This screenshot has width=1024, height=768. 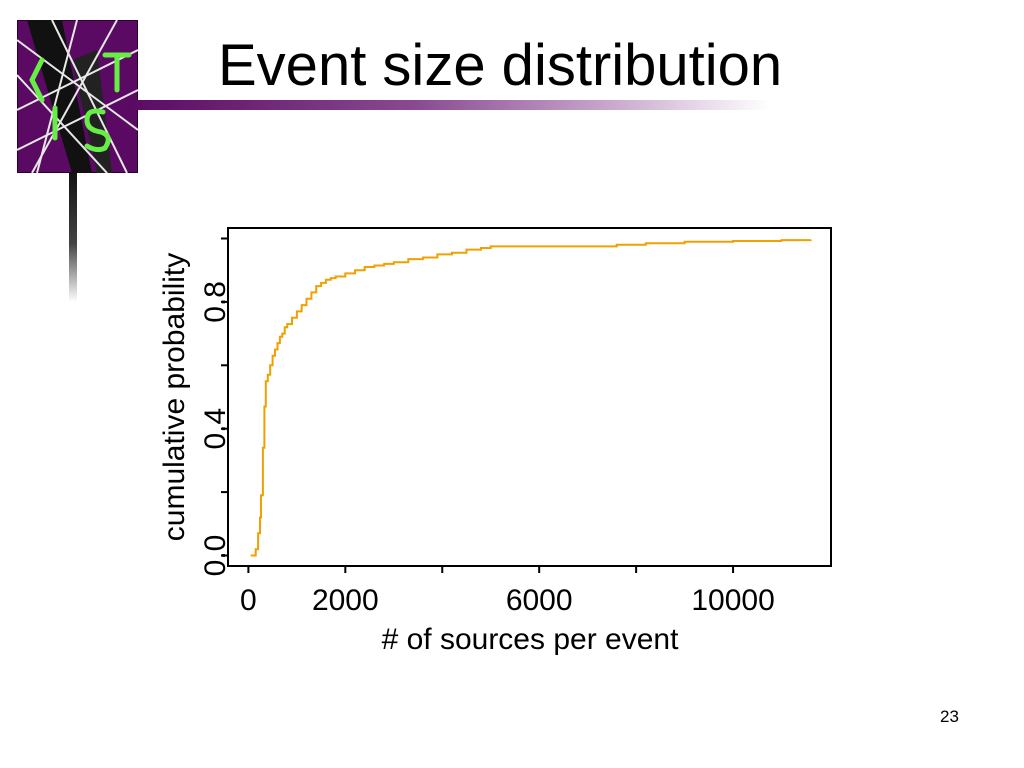 I want to click on y-tick-label: 0.0, so click(x=215, y=556).